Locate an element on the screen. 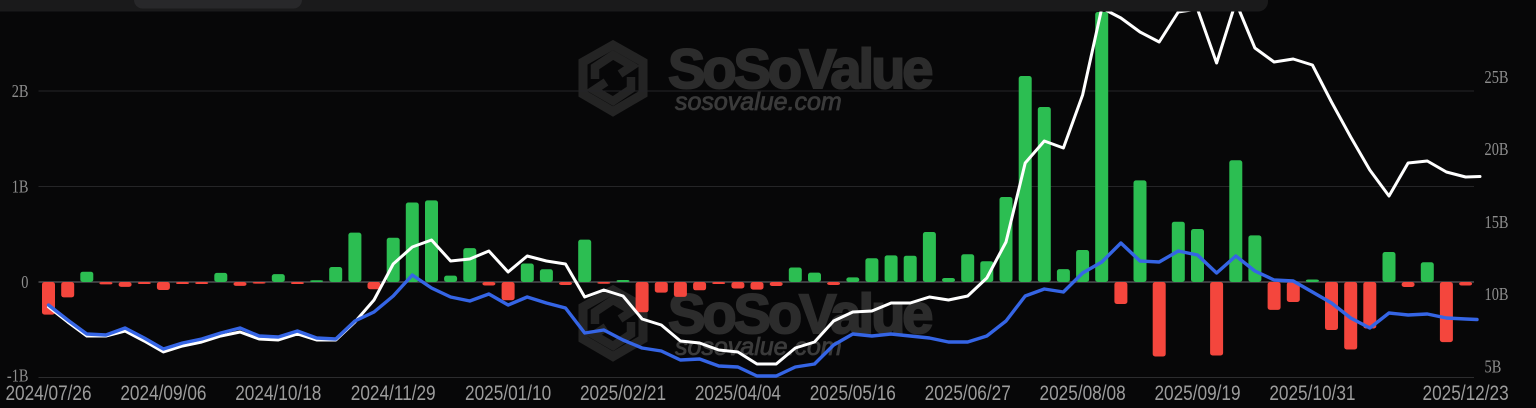 The width and height of the screenshot is (1536, 408). svg-text: 2024/09/06 is located at coordinates (163, 394).